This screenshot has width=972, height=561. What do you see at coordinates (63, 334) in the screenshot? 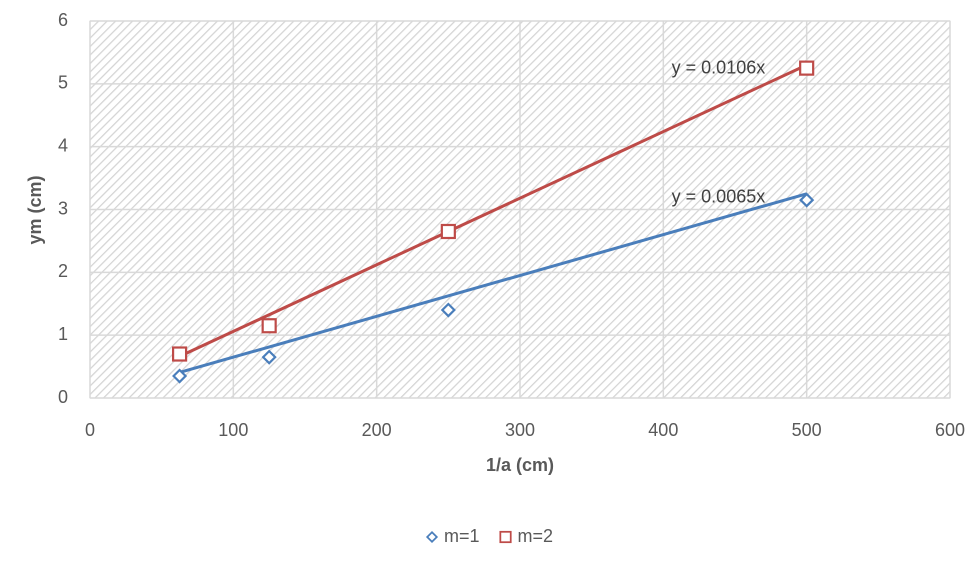
I see `y-tick-label: 1` at bounding box center [63, 334].